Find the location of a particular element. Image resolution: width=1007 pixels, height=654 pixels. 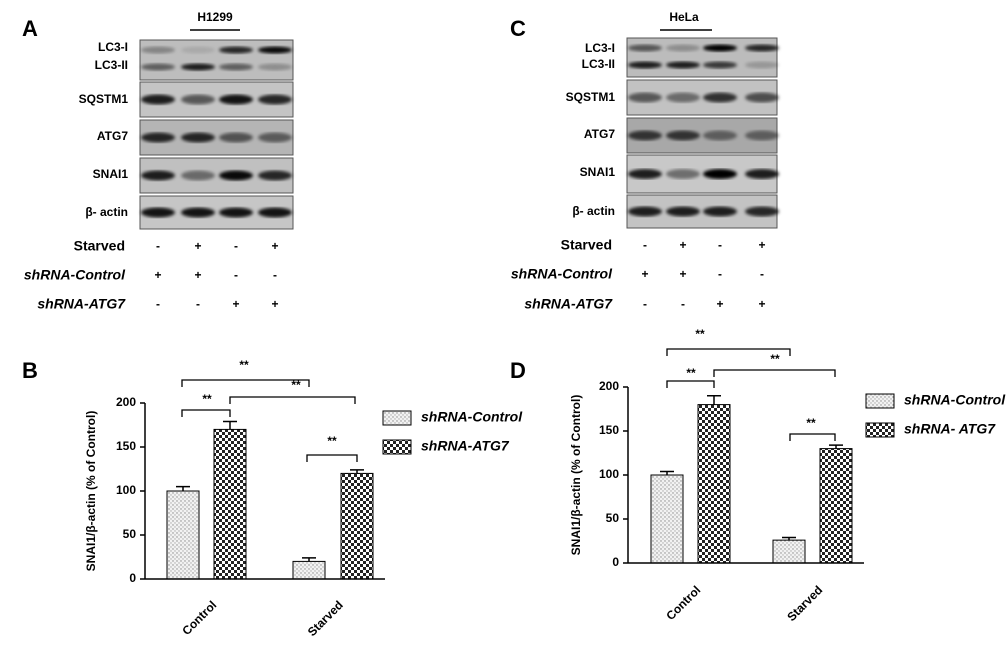

panel-label: D is located at coordinates (518, 370).